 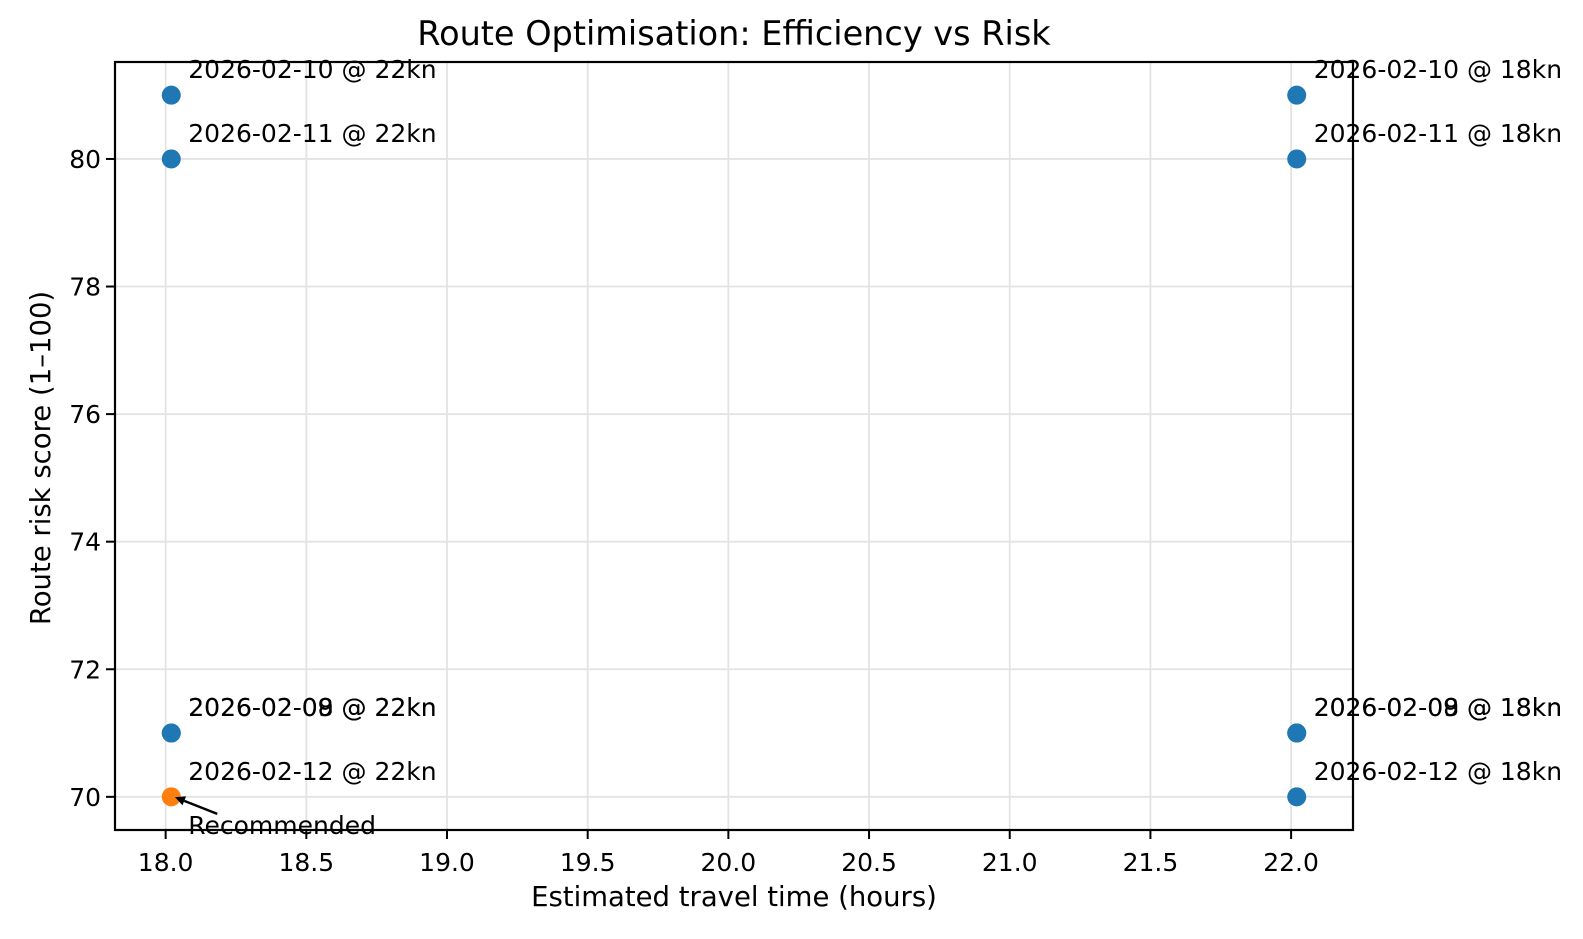 I want to click on y-tick-label: 70, so click(x=85, y=797).